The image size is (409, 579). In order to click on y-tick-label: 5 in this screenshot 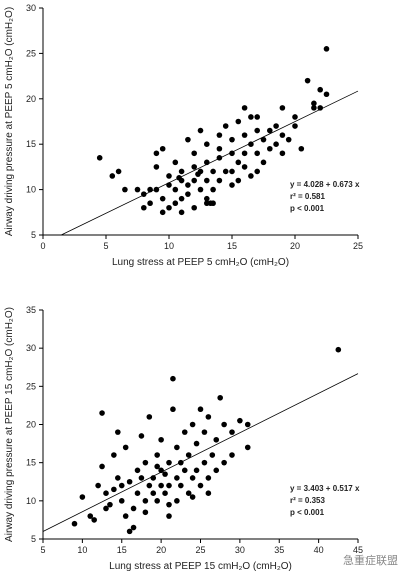, I will do `click(33, 235)`.